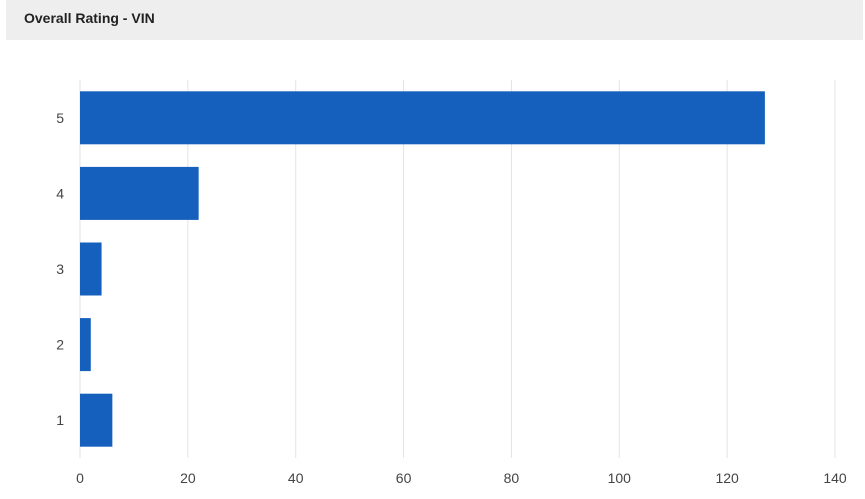  What do you see at coordinates (89, 18) in the screenshot?
I see `chart-title: Overall Rating - VIN` at bounding box center [89, 18].